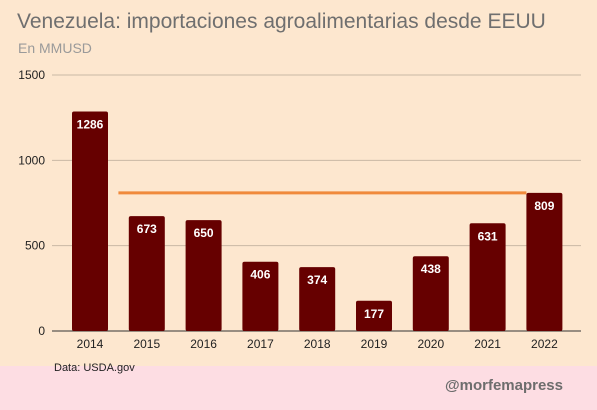 The height and width of the screenshot is (410, 597). What do you see at coordinates (430, 344) in the screenshot?
I see `x-tick-label: 2020` at bounding box center [430, 344].